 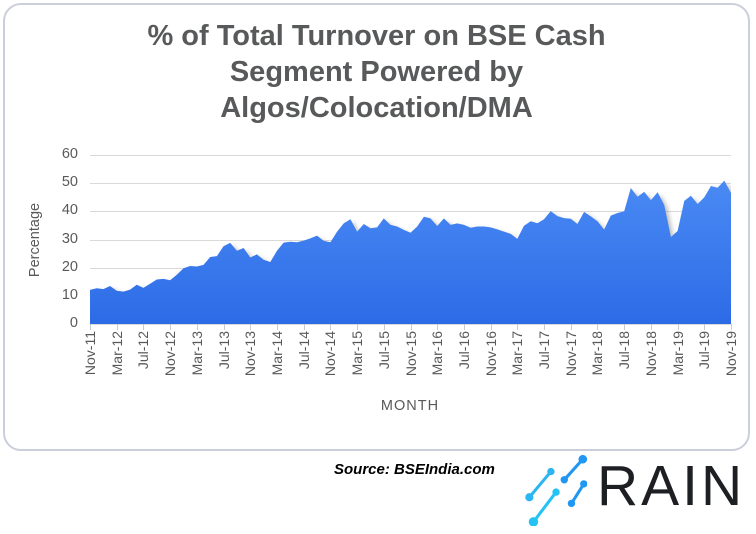 What do you see at coordinates (117, 353) in the screenshot?
I see `x-tick-label: Mar-12` at bounding box center [117, 353].